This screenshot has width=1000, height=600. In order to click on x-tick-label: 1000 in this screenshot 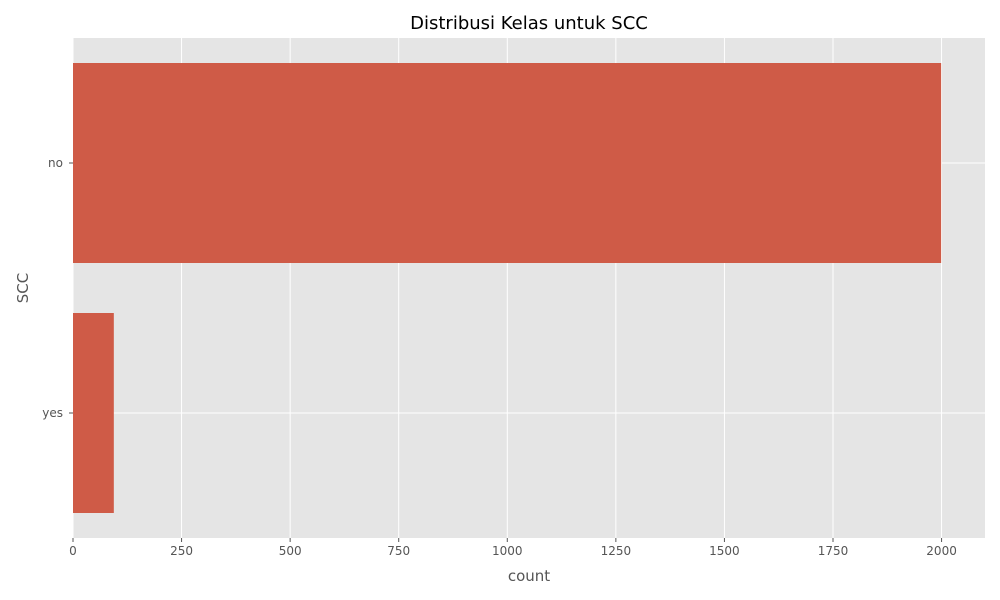, I will do `click(507, 551)`.